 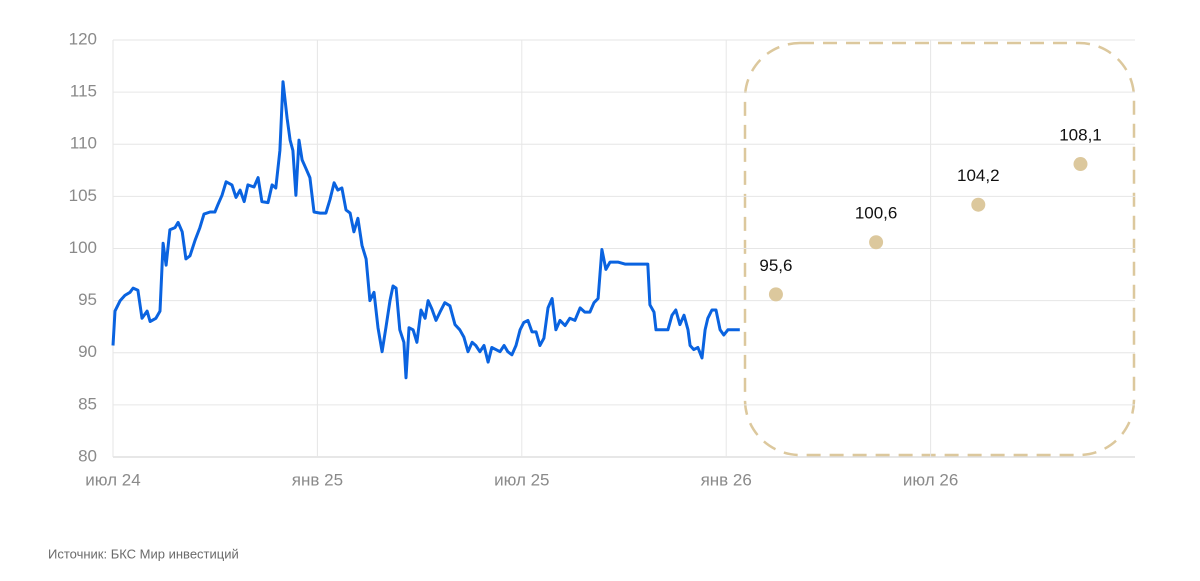 What do you see at coordinates (726, 479) in the screenshot?
I see `x-tick-label: янв 26` at bounding box center [726, 479].